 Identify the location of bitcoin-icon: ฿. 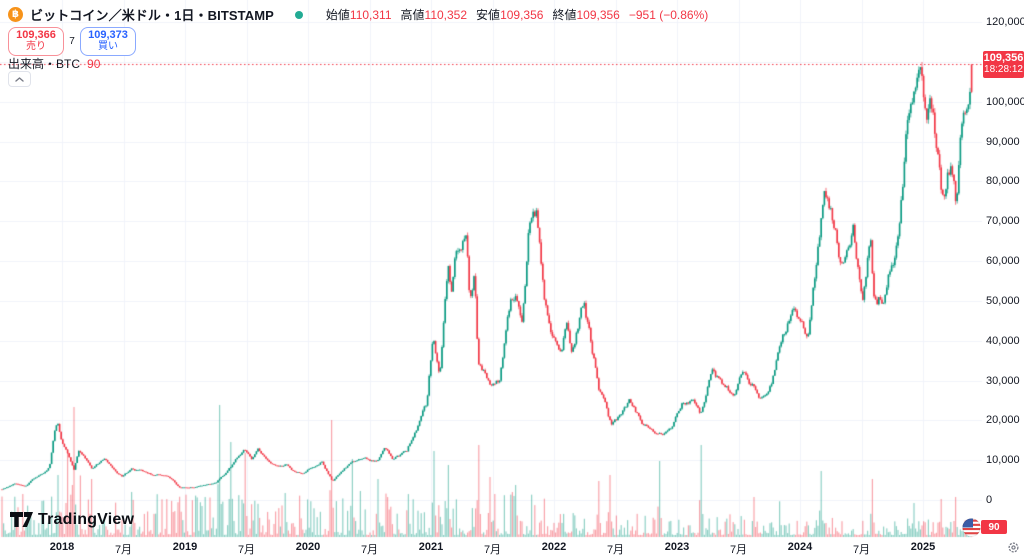
(15, 14).